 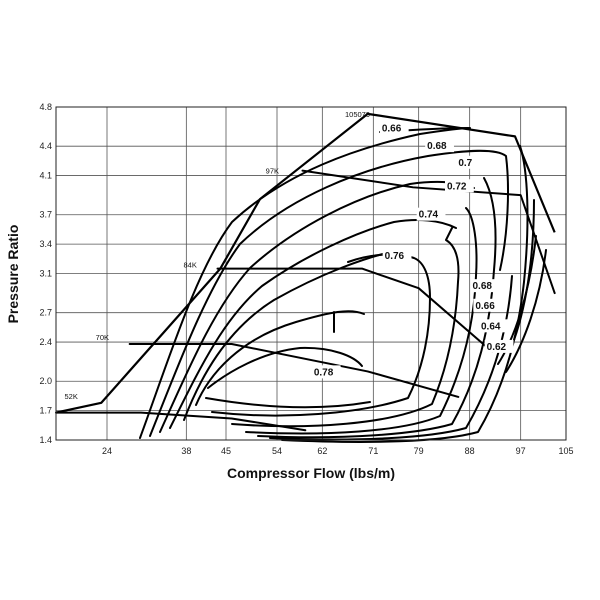 What do you see at coordinates (45, 146) in the screenshot?
I see `y-tick-label: 4.4` at bounding box center [45, 146].